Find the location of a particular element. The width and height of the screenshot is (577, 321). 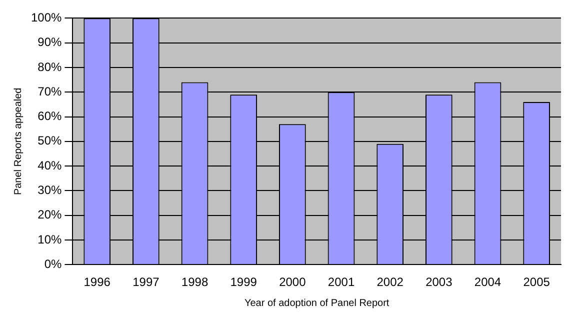

y-tick-label: 40% is located at coordinates (50, 165).